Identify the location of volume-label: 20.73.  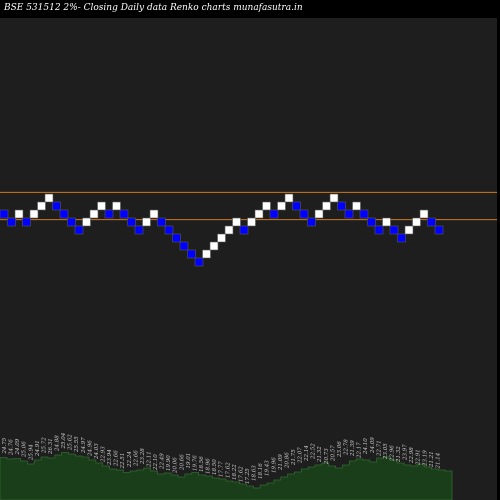
(327, 456).